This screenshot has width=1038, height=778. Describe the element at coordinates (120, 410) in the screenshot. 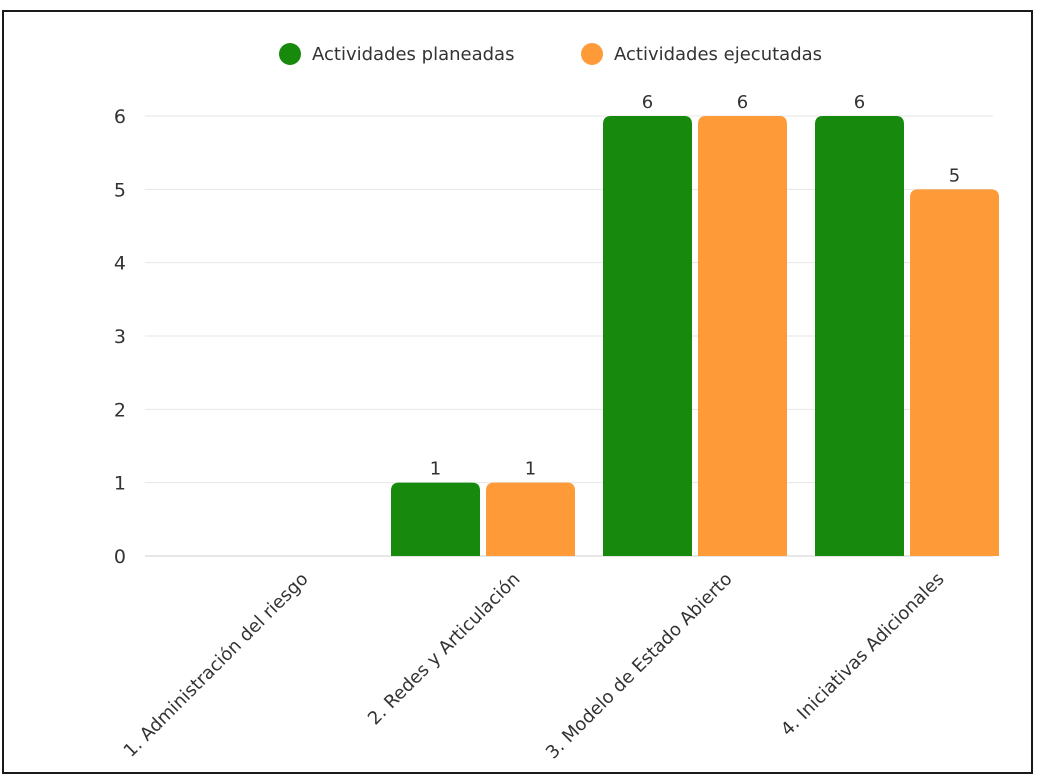

I see `y-tick-label: 2` at that location.